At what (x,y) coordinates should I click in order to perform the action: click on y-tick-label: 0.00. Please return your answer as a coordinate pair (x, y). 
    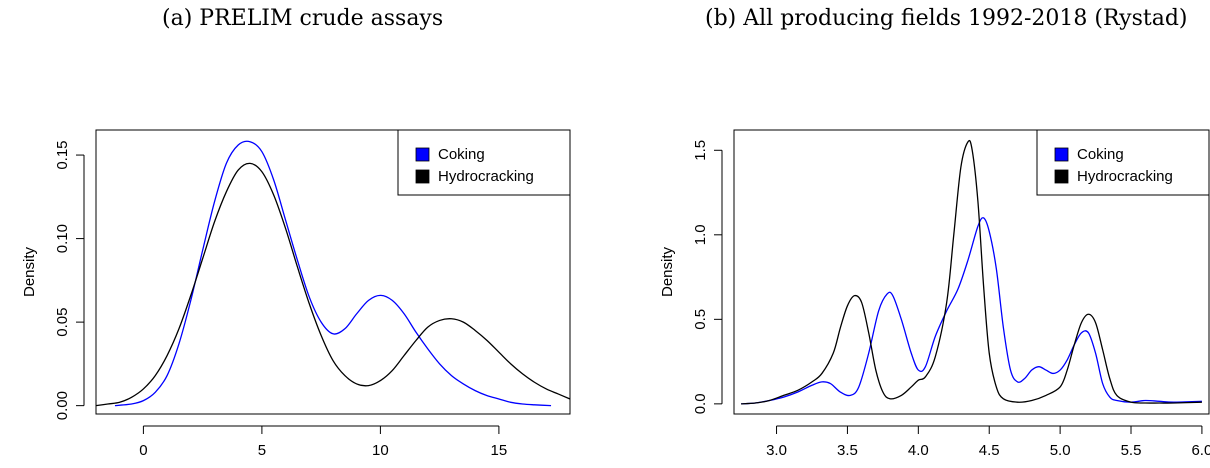
    Looking at the image, I should click on (62, 405).